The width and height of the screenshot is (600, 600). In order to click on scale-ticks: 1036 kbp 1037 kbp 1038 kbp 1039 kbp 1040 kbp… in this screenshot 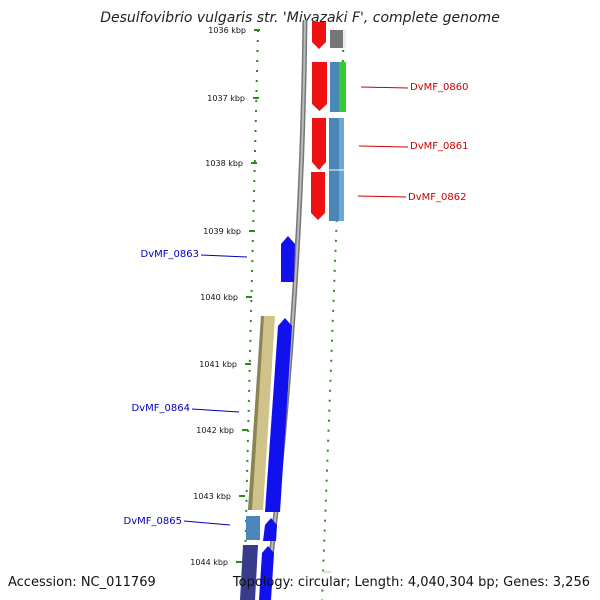, I will do `click(225, 296)`.